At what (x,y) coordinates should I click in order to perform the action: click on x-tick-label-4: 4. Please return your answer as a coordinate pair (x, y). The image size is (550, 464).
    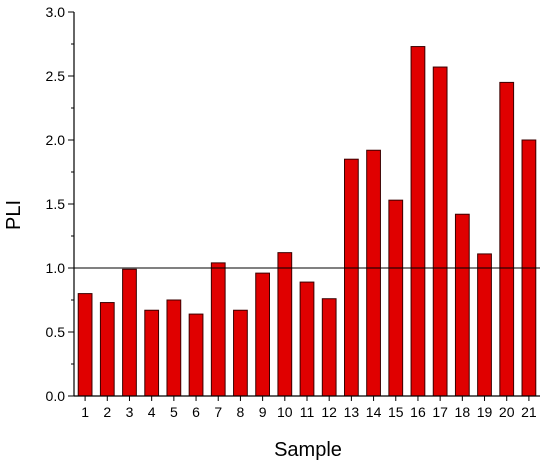
    Looking at the image, I should click on (152, 412).